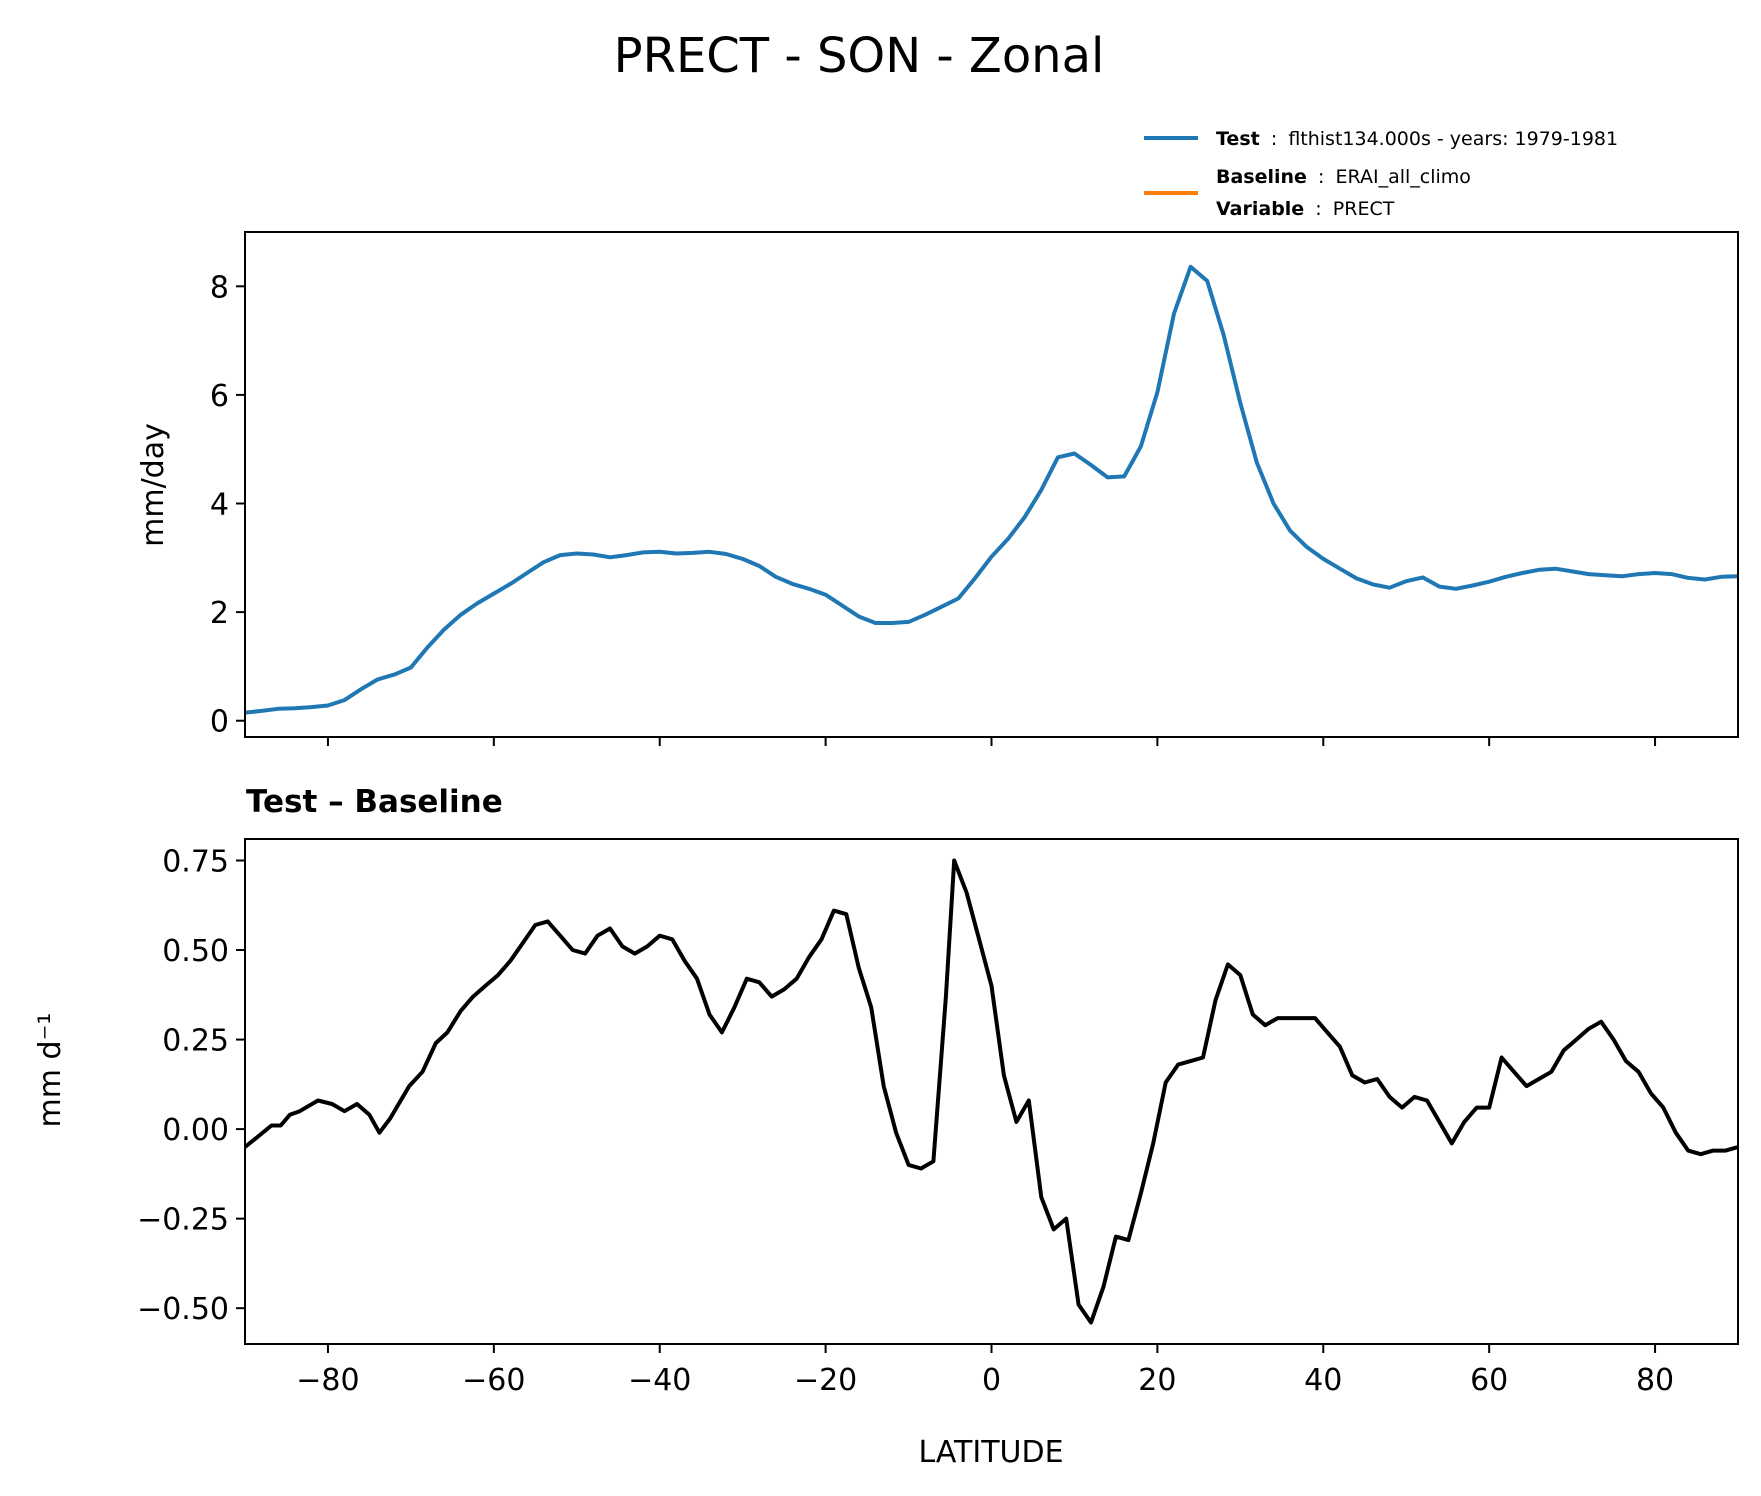 This screenshot has height=1496, width=1761. I want to click on x-tick-label: −40, so click(659, 1380).